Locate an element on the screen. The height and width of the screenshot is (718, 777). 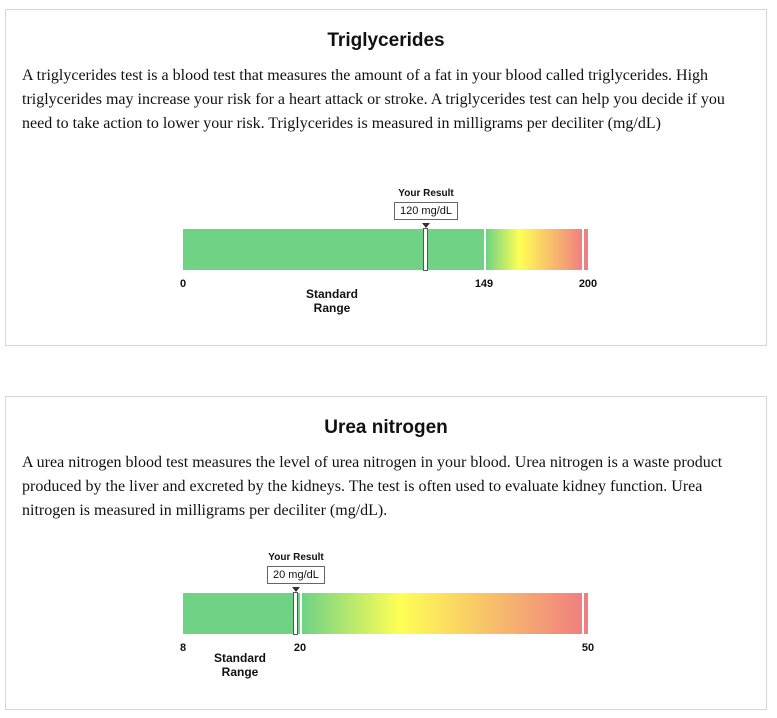
range-divider is located at coordinates (485, 249).